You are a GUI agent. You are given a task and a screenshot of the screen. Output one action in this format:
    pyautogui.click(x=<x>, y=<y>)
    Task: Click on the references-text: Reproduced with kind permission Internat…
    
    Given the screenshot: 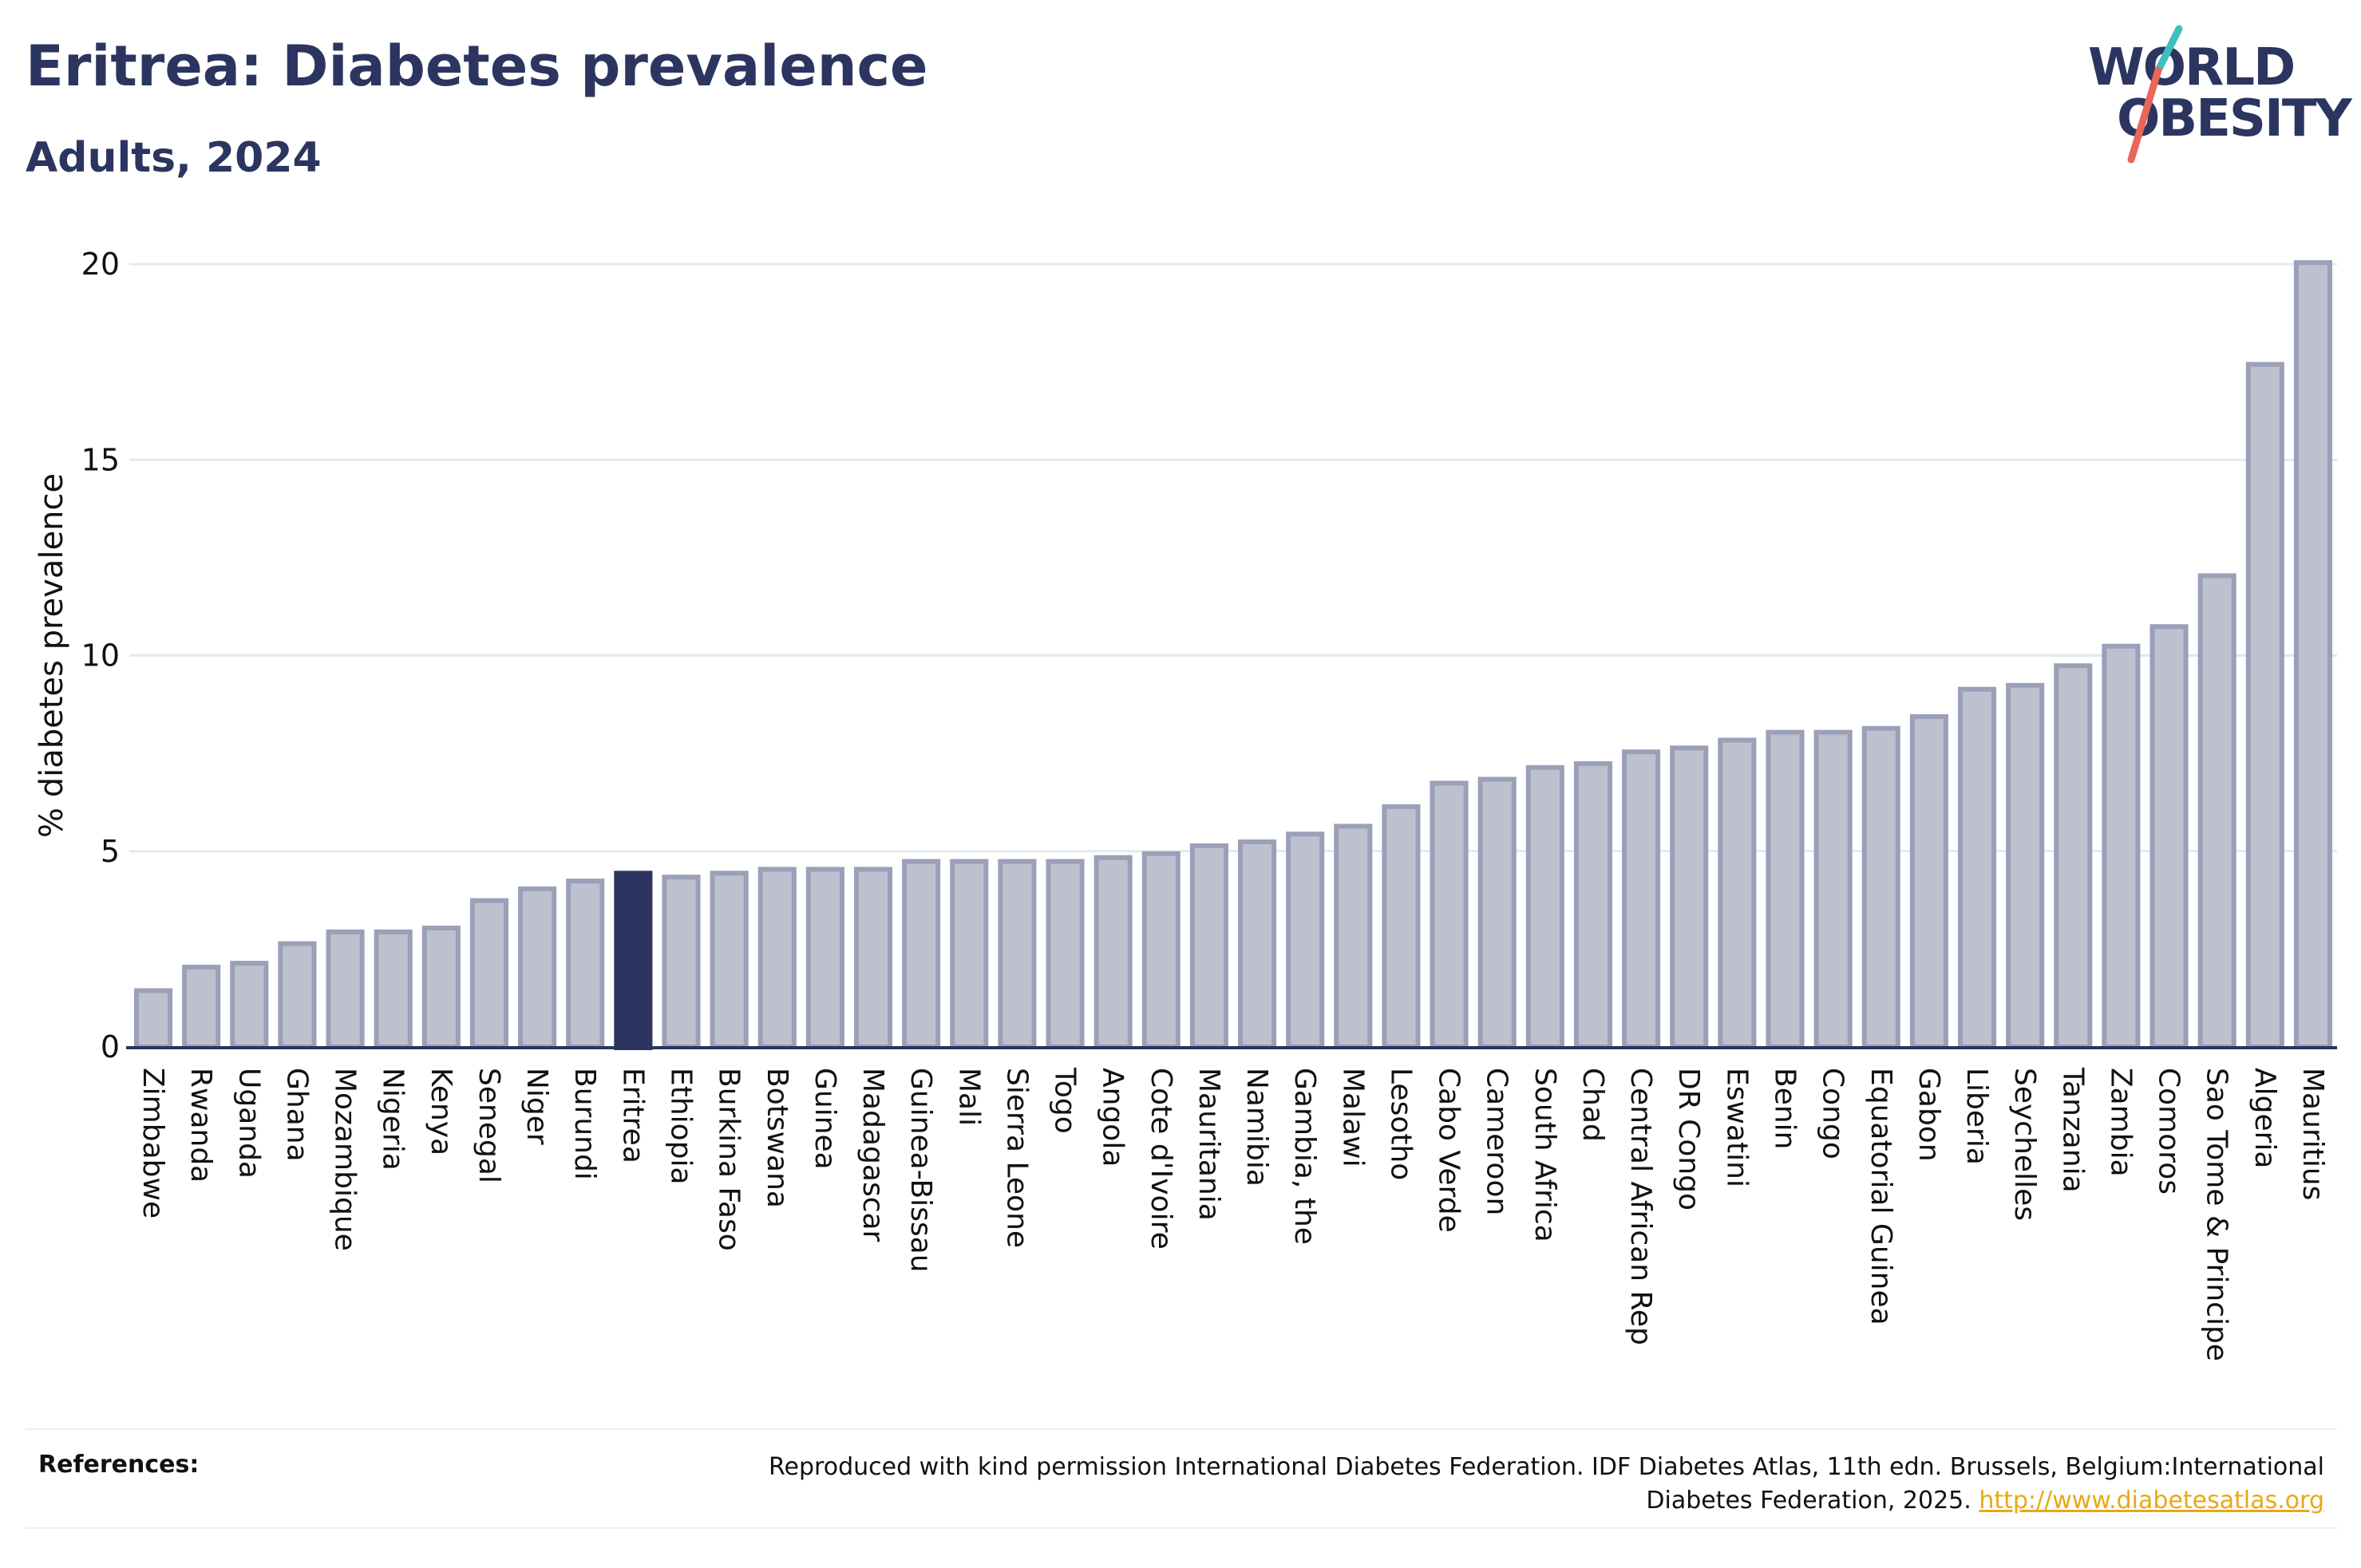 What is the action you would take?
    pyautogui.click(x=1506, y=1484)
    